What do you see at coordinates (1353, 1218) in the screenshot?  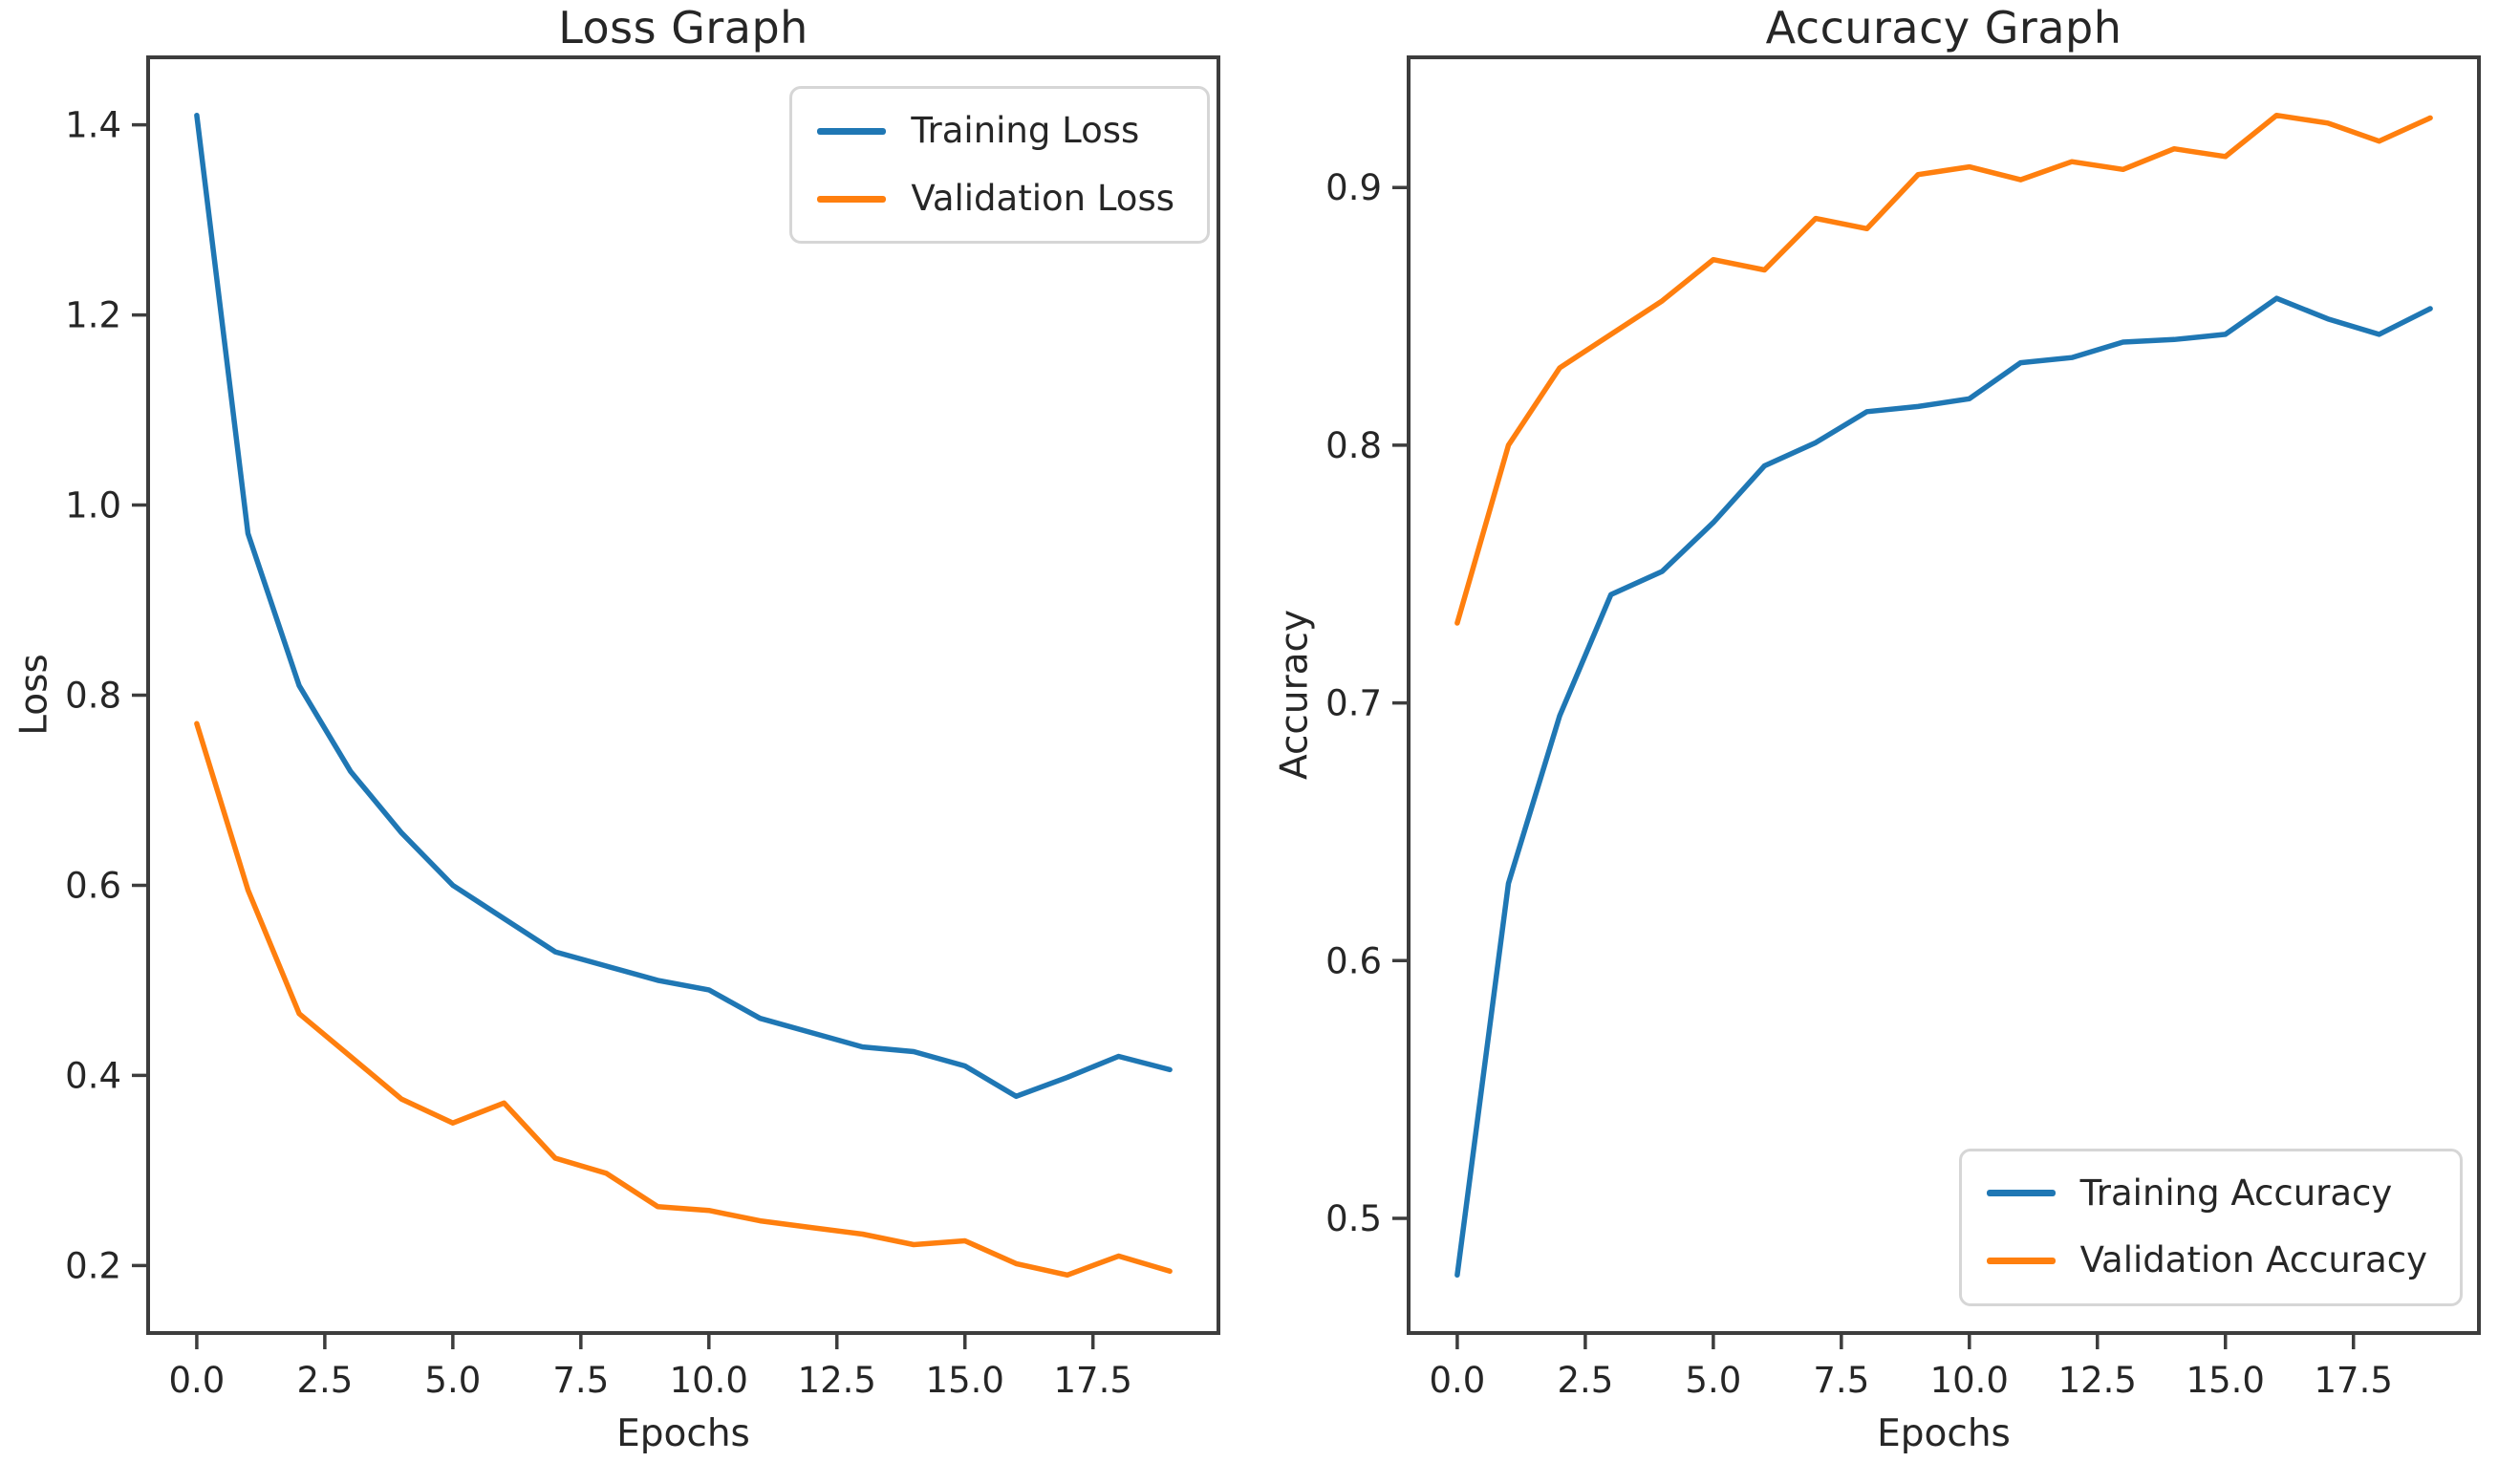 I see `y-tick-label: 0.5` at bounding box center [1353, 1218].